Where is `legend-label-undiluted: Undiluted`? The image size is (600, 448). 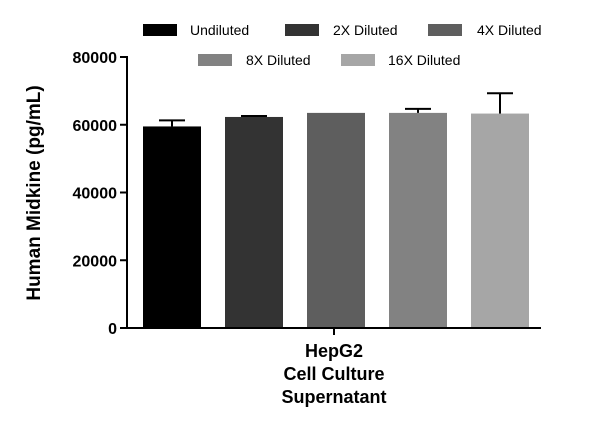 legend-label-undiluted: Undiluted is located at coordinates (219, 30).